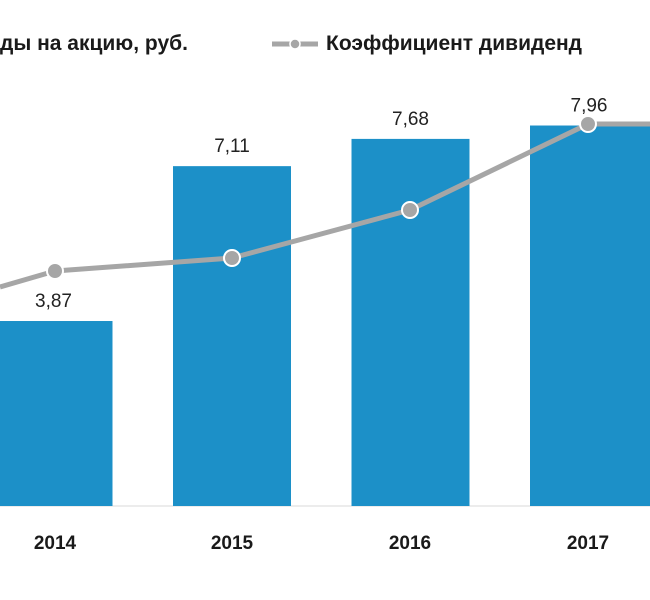  I want to click on x-axis-ticks: 2014 2015 2016 2017, so click(321, 543).